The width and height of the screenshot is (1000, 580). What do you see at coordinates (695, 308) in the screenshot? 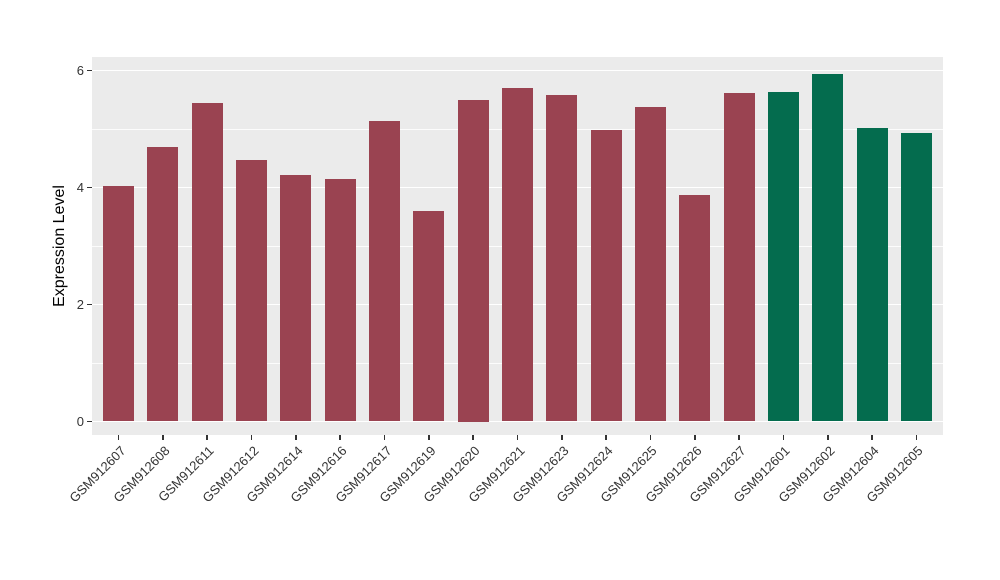
I see `bar-GSM912626` at bounding box center [695, 308].